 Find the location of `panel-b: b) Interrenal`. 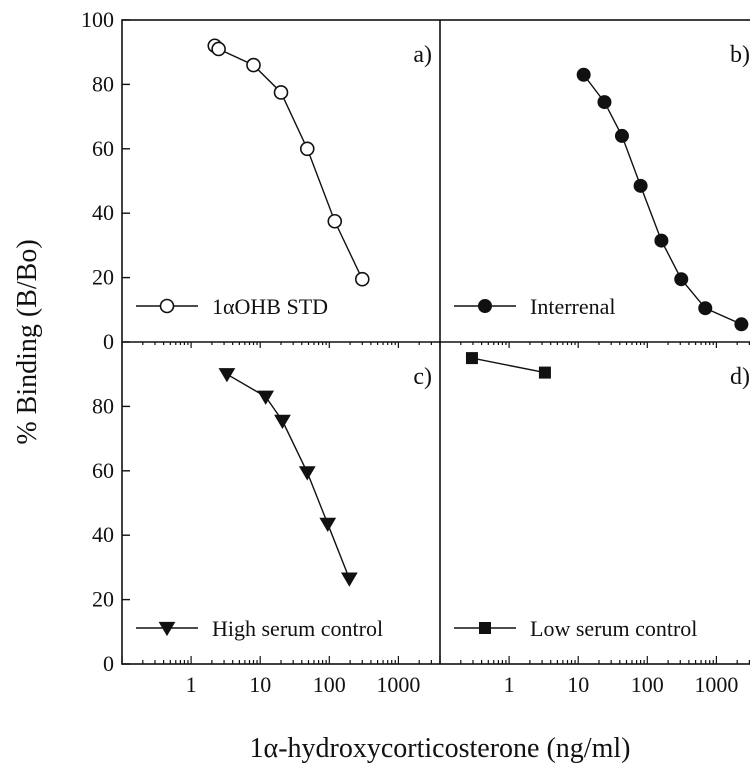

panel-b: b) Interrenal is located at coordinates (602, 187).